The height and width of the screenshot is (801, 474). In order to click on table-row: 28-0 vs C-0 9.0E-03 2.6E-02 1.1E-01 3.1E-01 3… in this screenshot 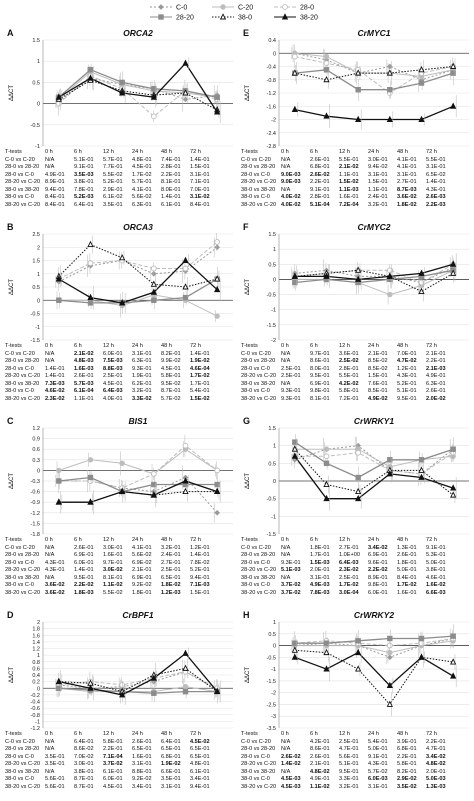, I will do `click(357, 176)`.